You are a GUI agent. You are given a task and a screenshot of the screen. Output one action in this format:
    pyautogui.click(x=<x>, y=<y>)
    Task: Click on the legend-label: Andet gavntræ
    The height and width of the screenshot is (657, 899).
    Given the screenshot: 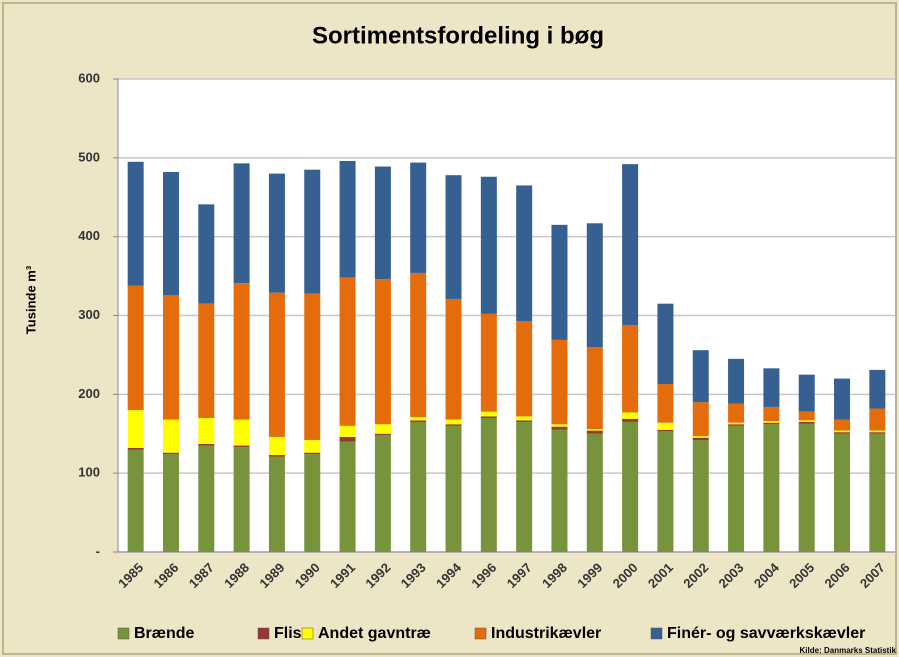 What is the action you would take?
    pyautogui.click(x=374, y=633)
    